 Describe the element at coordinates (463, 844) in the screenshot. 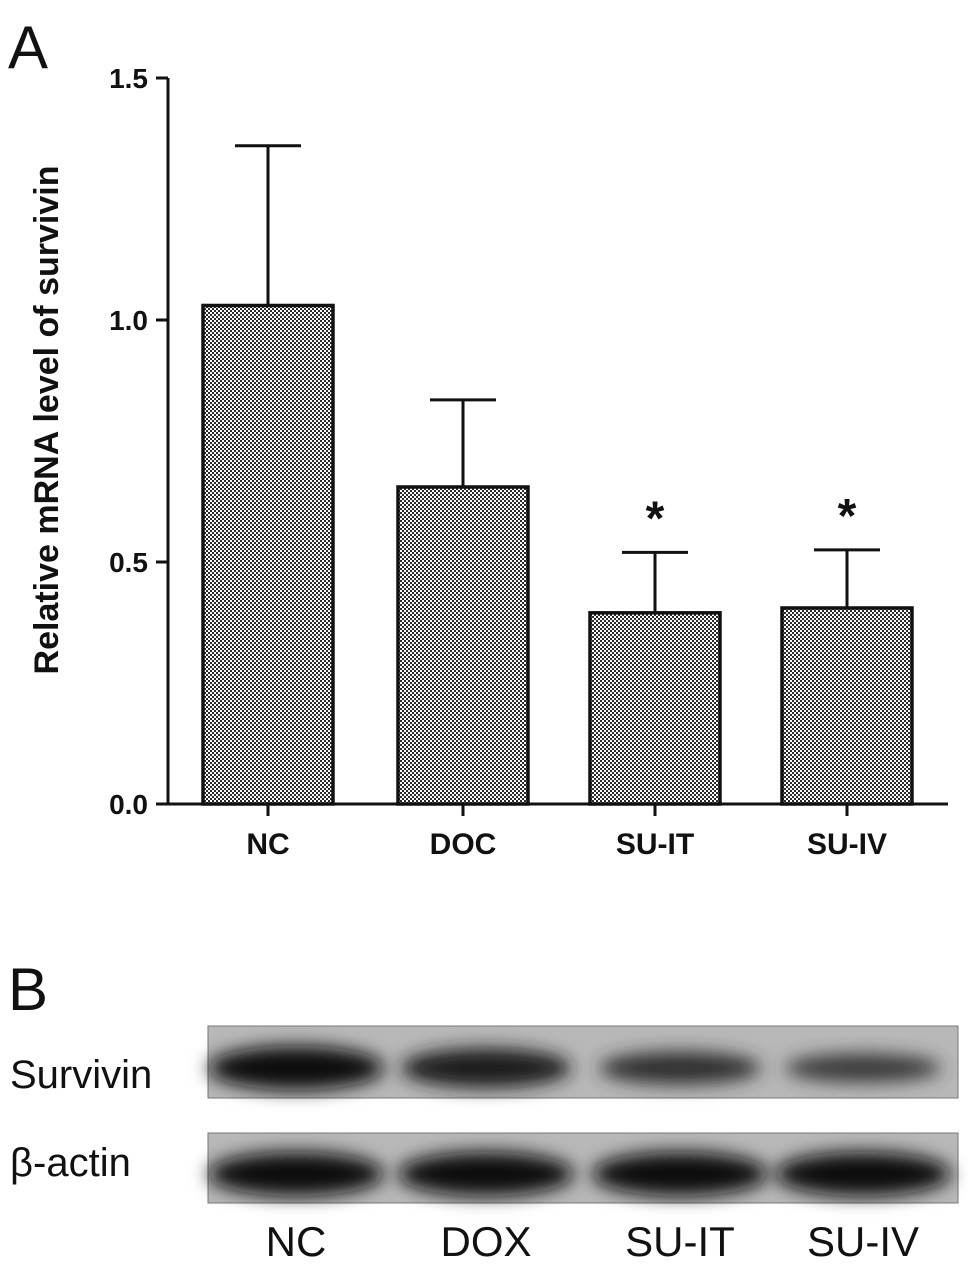

I see `x-tick-label: DOC` at that location.